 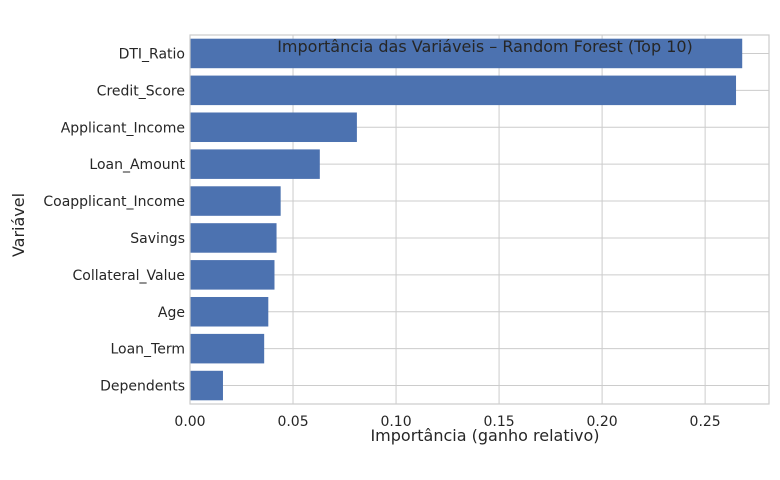 What do you see at coordinates (18, 225) in the screenshot?
I see `y-axis-label: Variável` at bounding box center [18, 225].